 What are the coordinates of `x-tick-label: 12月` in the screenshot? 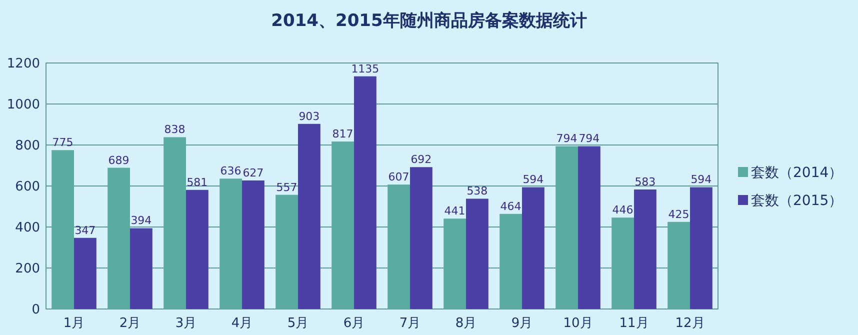 It's located at (690, 323).